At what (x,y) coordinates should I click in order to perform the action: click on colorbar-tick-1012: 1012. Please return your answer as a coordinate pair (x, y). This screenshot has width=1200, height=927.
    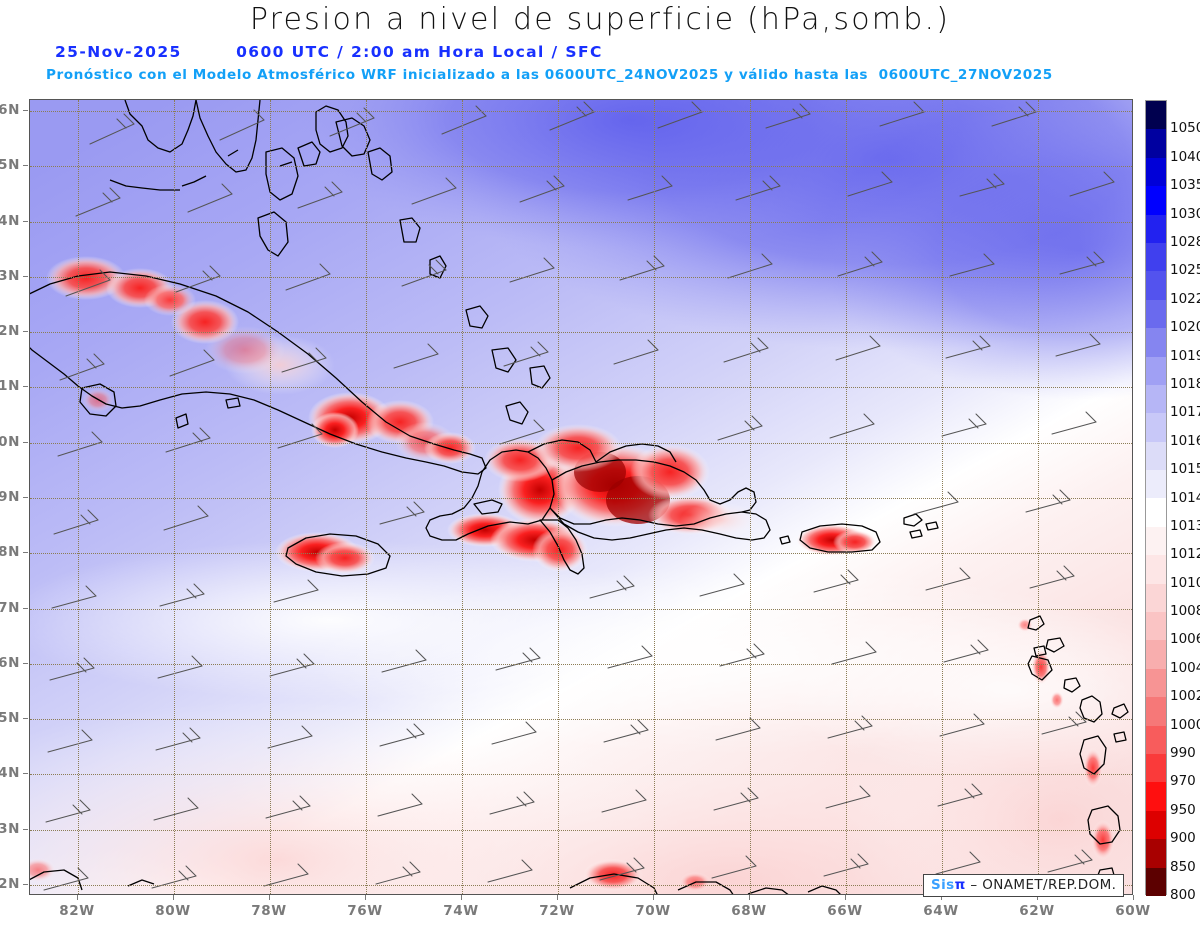
    Looking at the image, I should click on (1185, 554).